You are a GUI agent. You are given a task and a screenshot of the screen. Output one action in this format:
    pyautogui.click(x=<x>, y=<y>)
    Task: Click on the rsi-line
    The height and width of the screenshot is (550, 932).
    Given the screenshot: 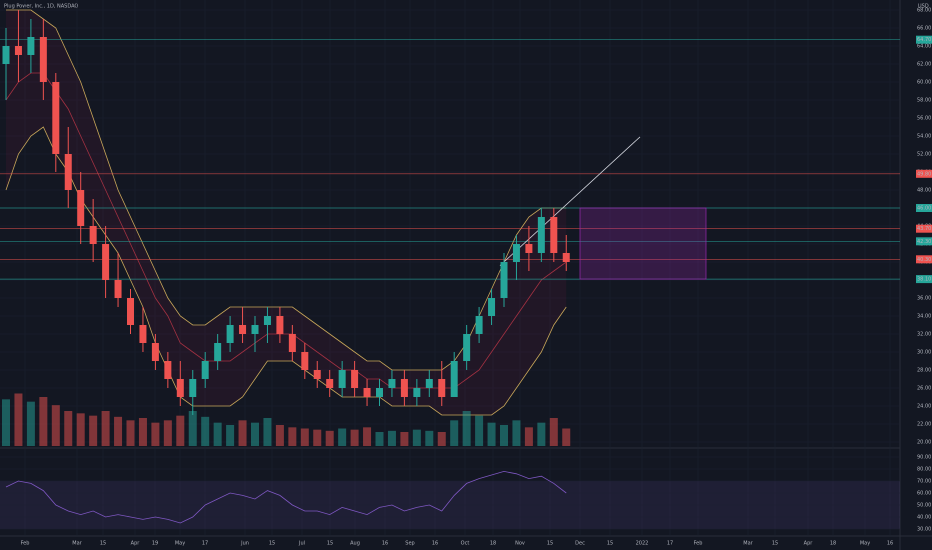 What is the action you would take?
    pyautogui.click(x=286, y=497)
    